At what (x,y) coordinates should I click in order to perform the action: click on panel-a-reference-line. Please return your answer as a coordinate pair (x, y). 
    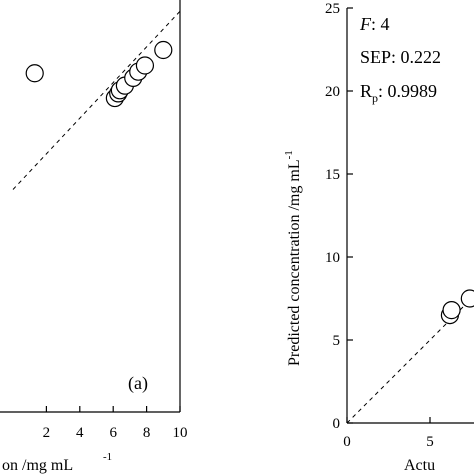
    Looking at the image, I should click on (96, 100).